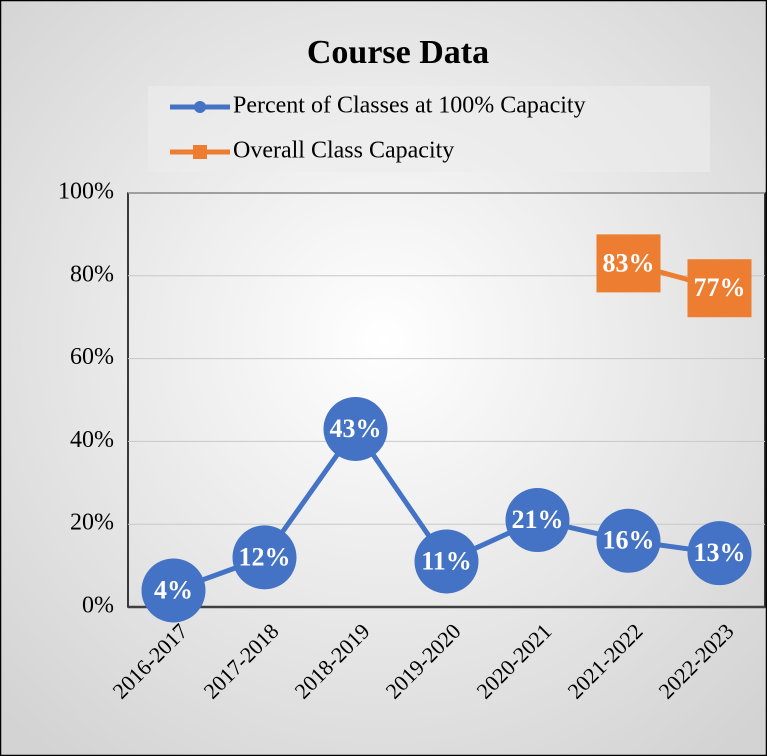 The image size is (767, 756). Describe the element at coordinates (92, 357) in the screenshot. I see `y-tick-label: 60%` at that location.